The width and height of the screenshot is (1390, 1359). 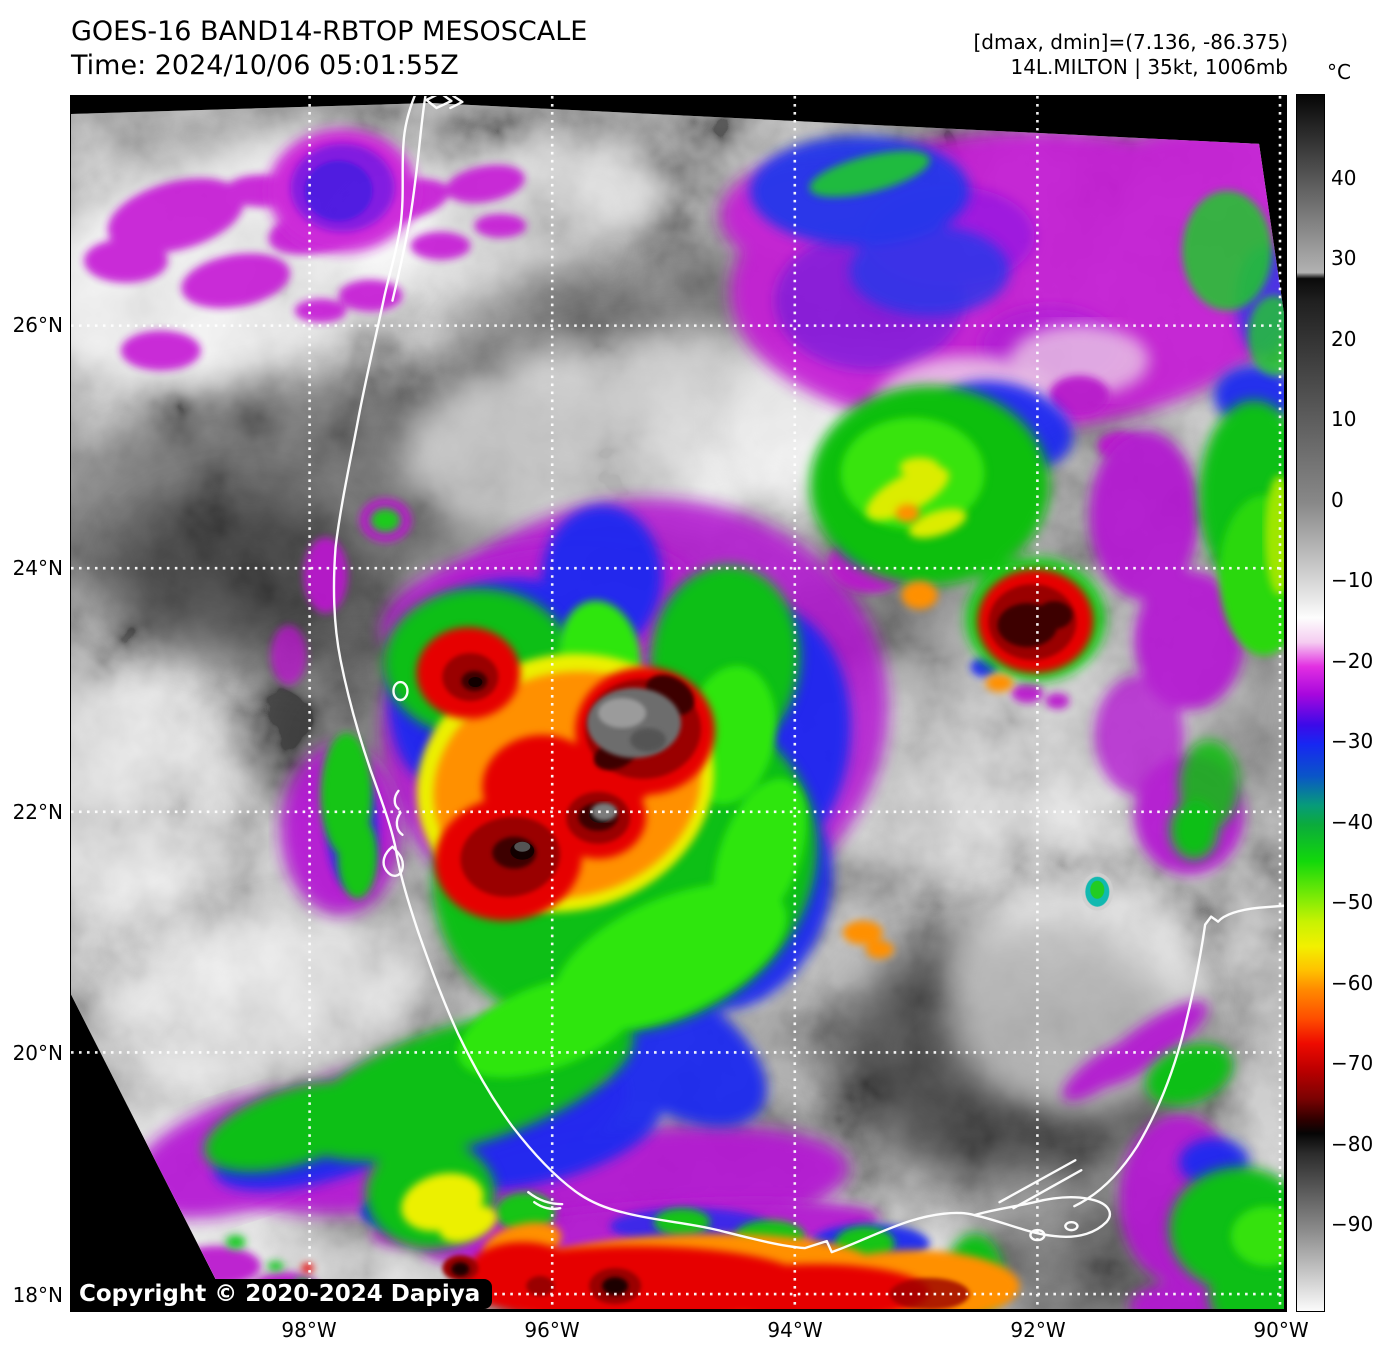 I want to click on lat-label: 18°N, so click(x=37, y=1295).